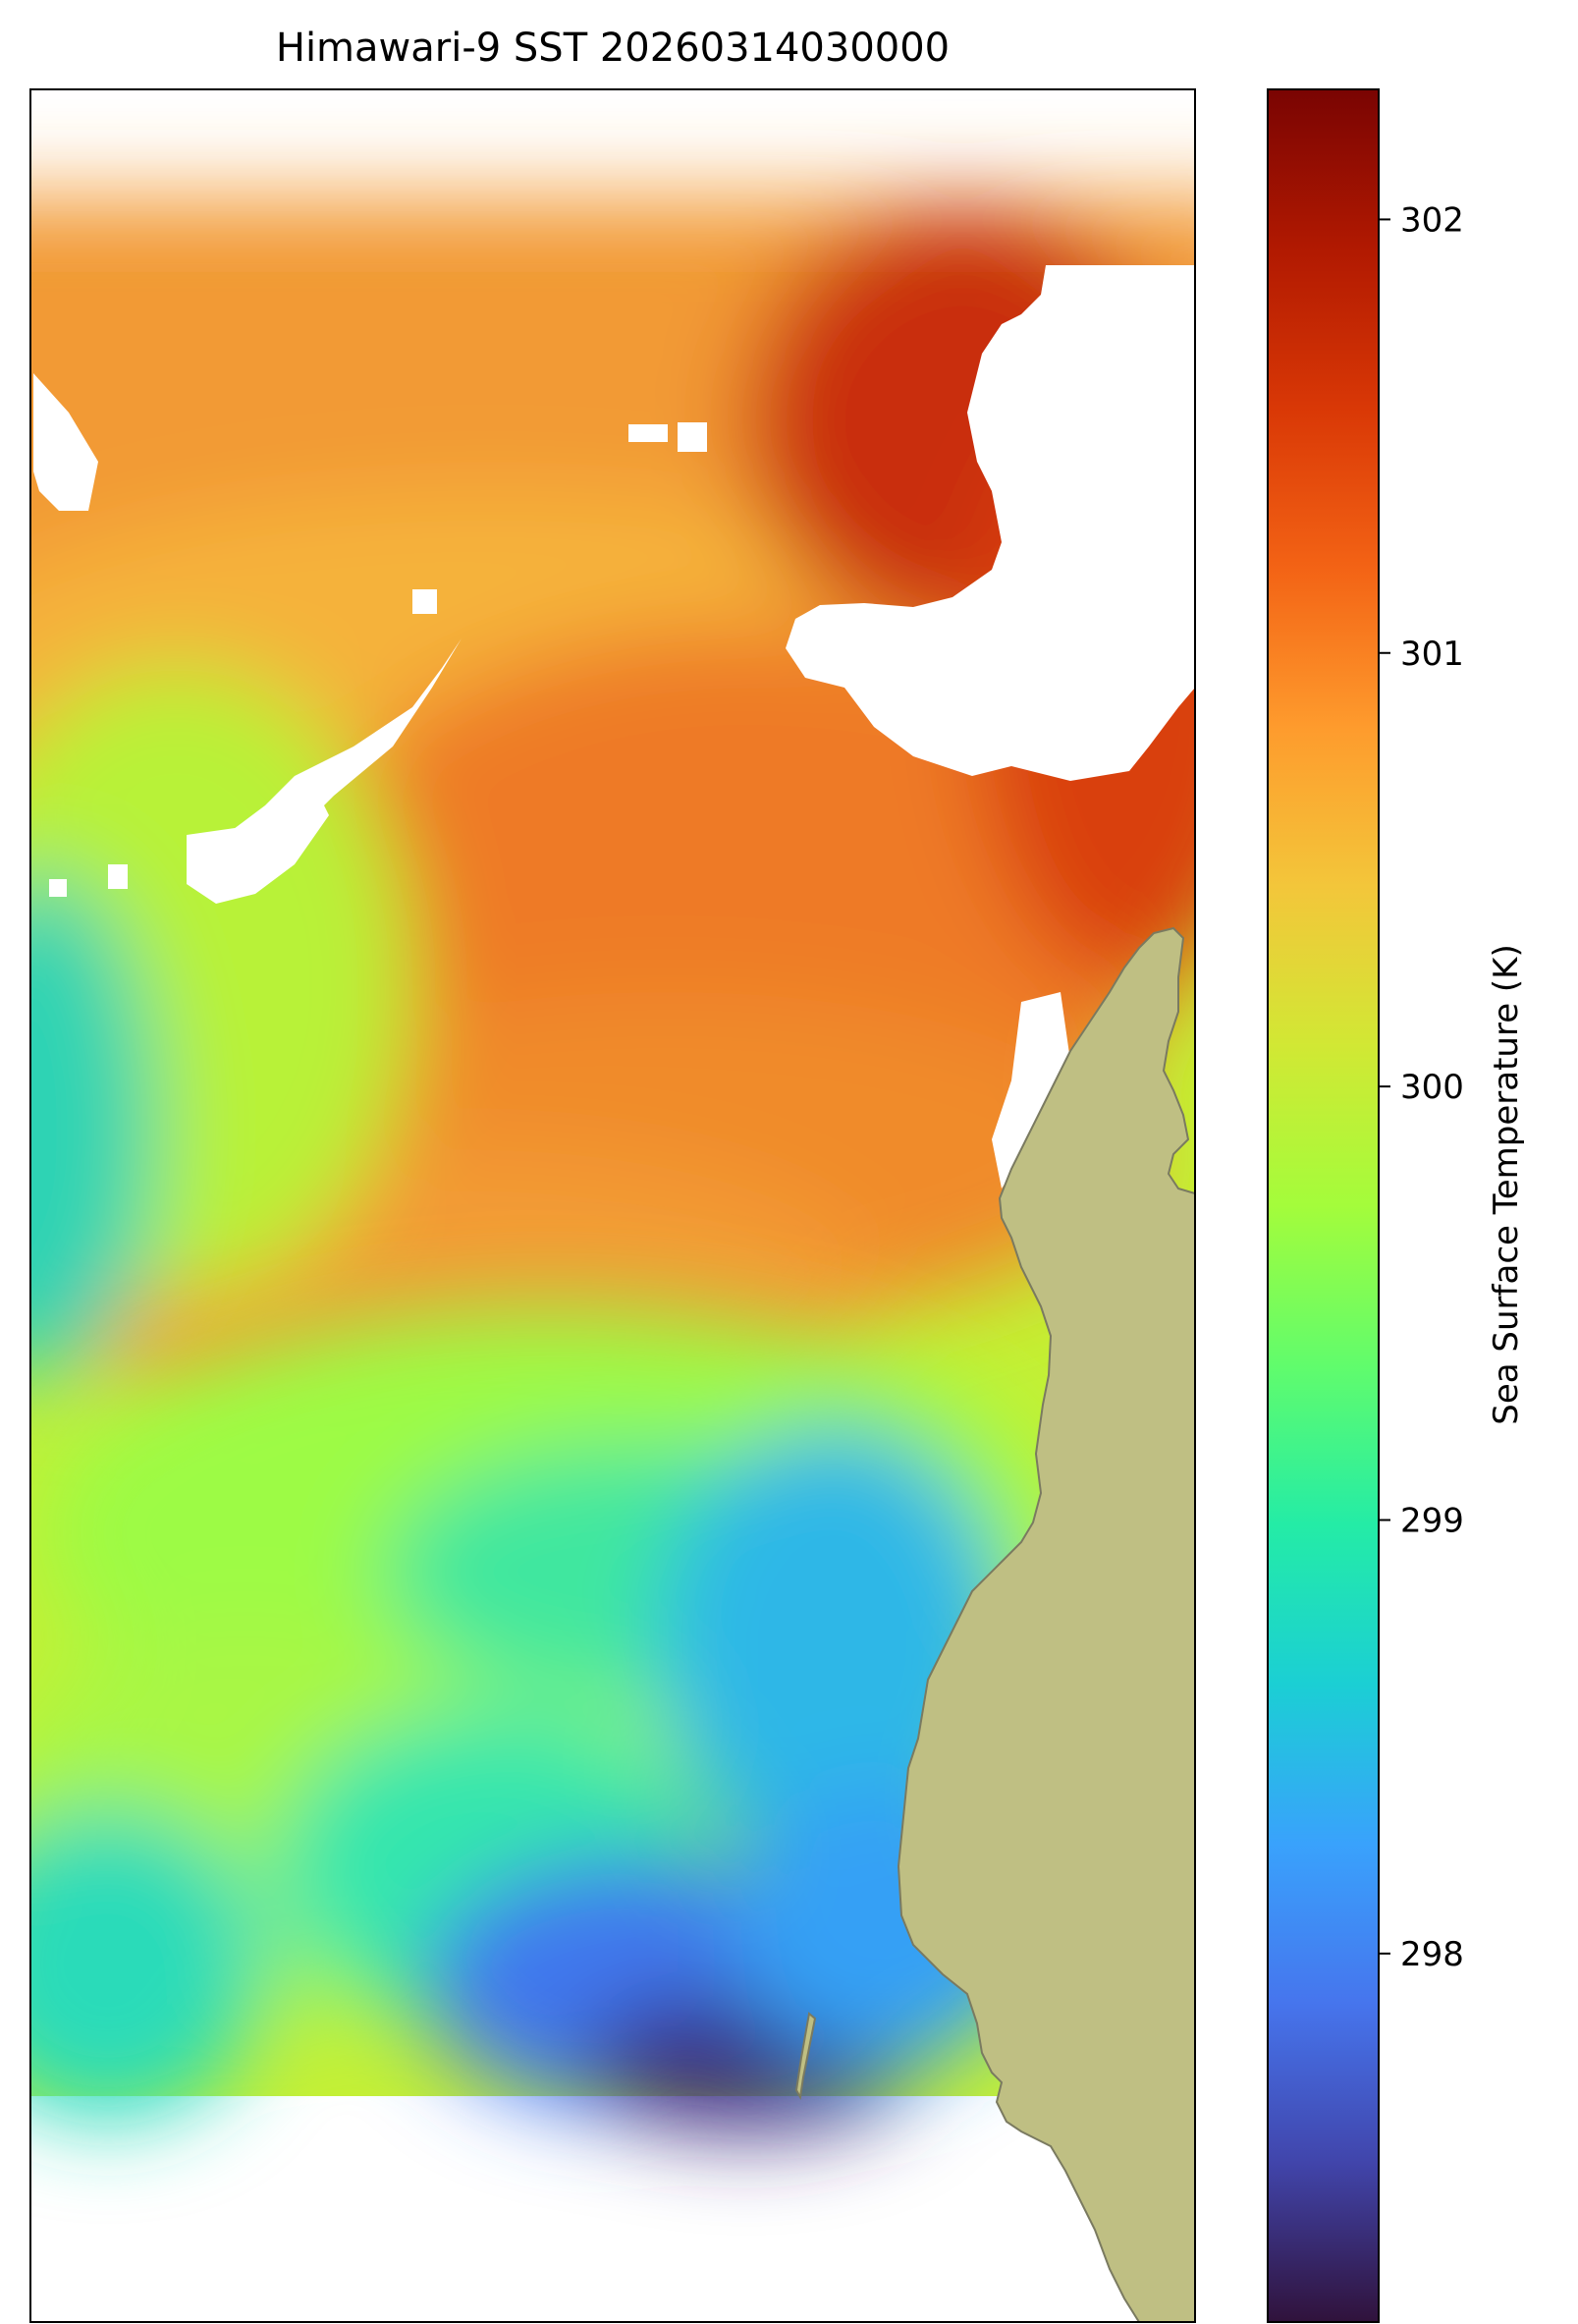  What do you see at coordinates (1432, 654) in the screenshot?
I see `colorbar-tick-label: 301` at bounding box center [1432, 654].